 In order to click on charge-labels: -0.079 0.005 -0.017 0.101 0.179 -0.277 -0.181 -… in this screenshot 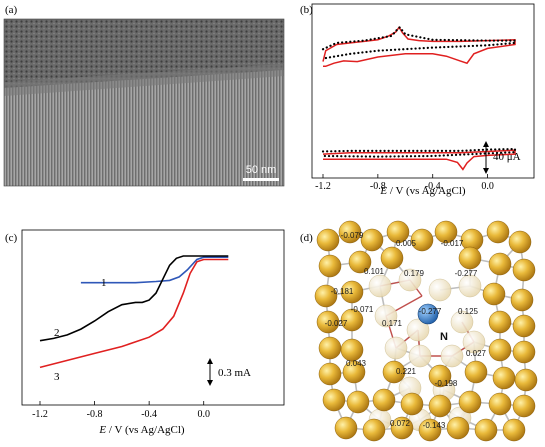, I will do `click(406, 330)`.